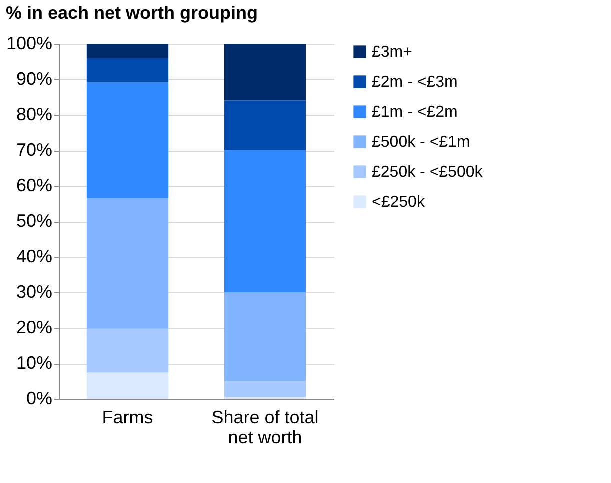 The image size is (611, 483). What do you see at coordinates (34, 292) in the screenshot?
I see `y-tick-label: 30%` at bounding box center [34, 292].